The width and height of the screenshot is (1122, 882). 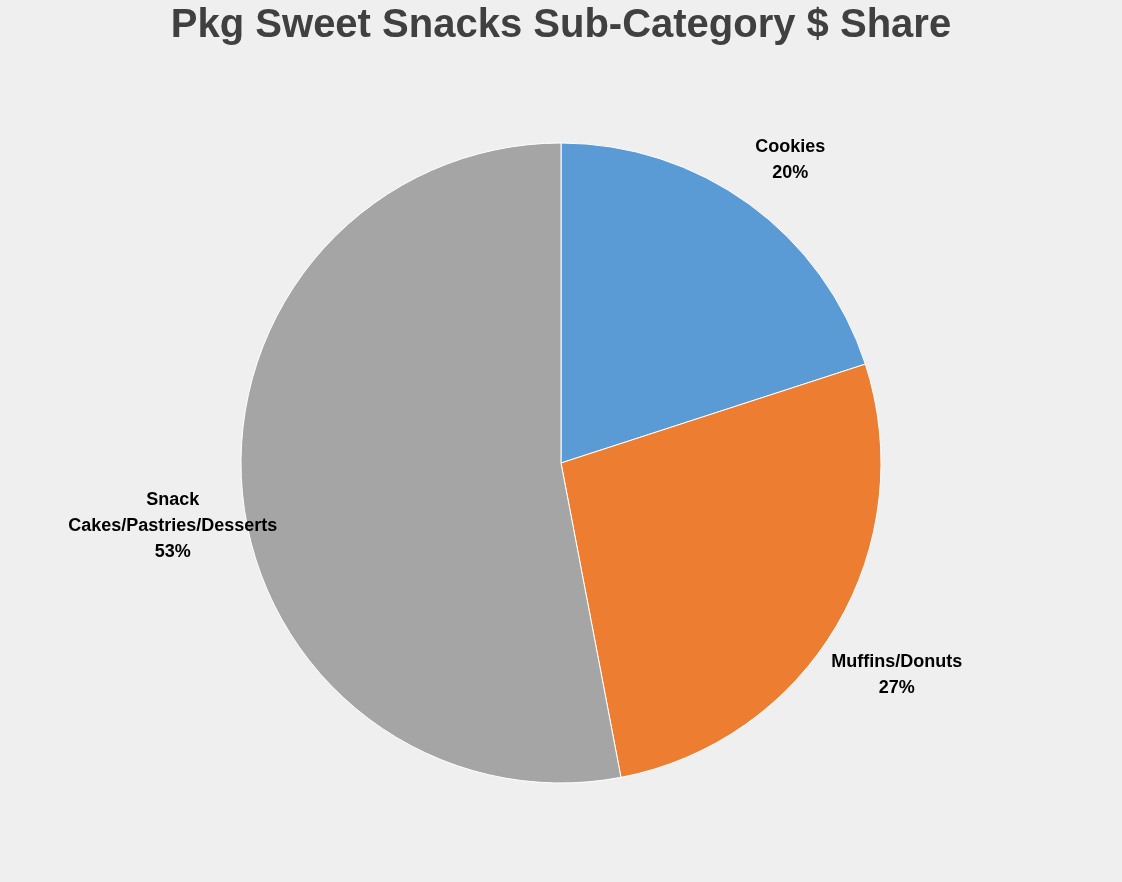 I want to click on chart-title: Pkg Sweet Snacks Sub-Category $ Share, so click(x=561, y=23).